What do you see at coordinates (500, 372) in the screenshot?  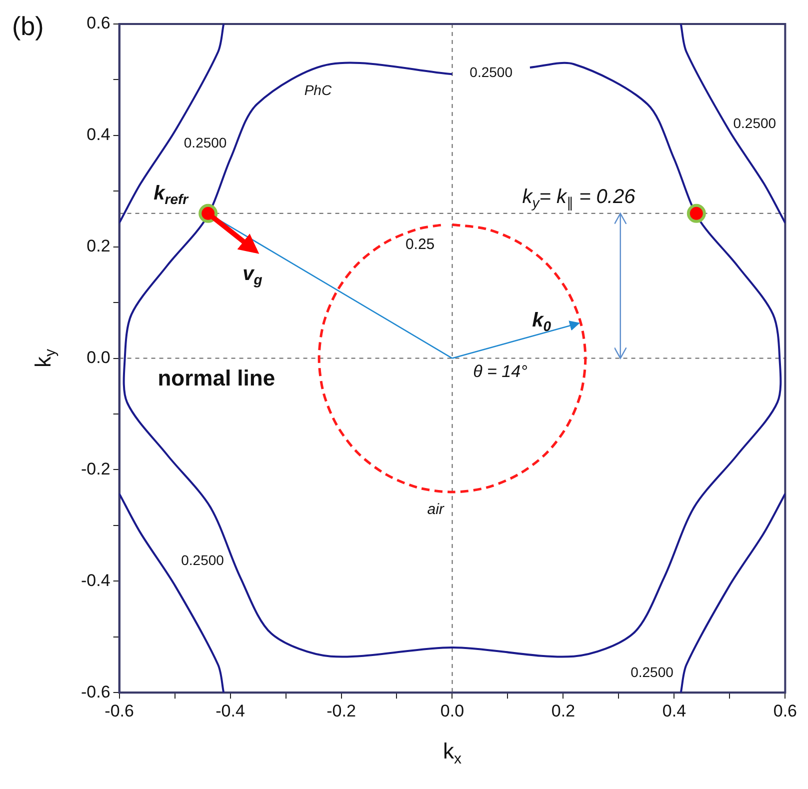 I see `annotation: θ = 14°` at bounding box center [500, 372].